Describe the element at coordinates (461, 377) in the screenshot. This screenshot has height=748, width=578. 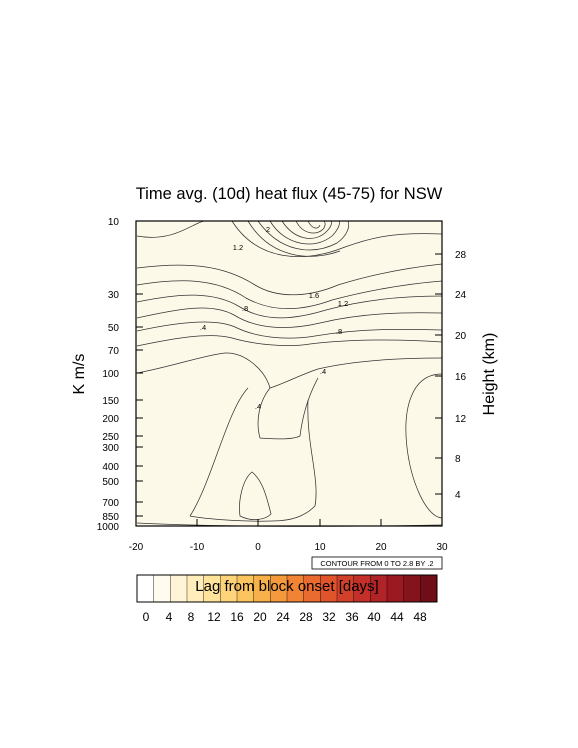
I see `y2-tick-label: 16` at that location.